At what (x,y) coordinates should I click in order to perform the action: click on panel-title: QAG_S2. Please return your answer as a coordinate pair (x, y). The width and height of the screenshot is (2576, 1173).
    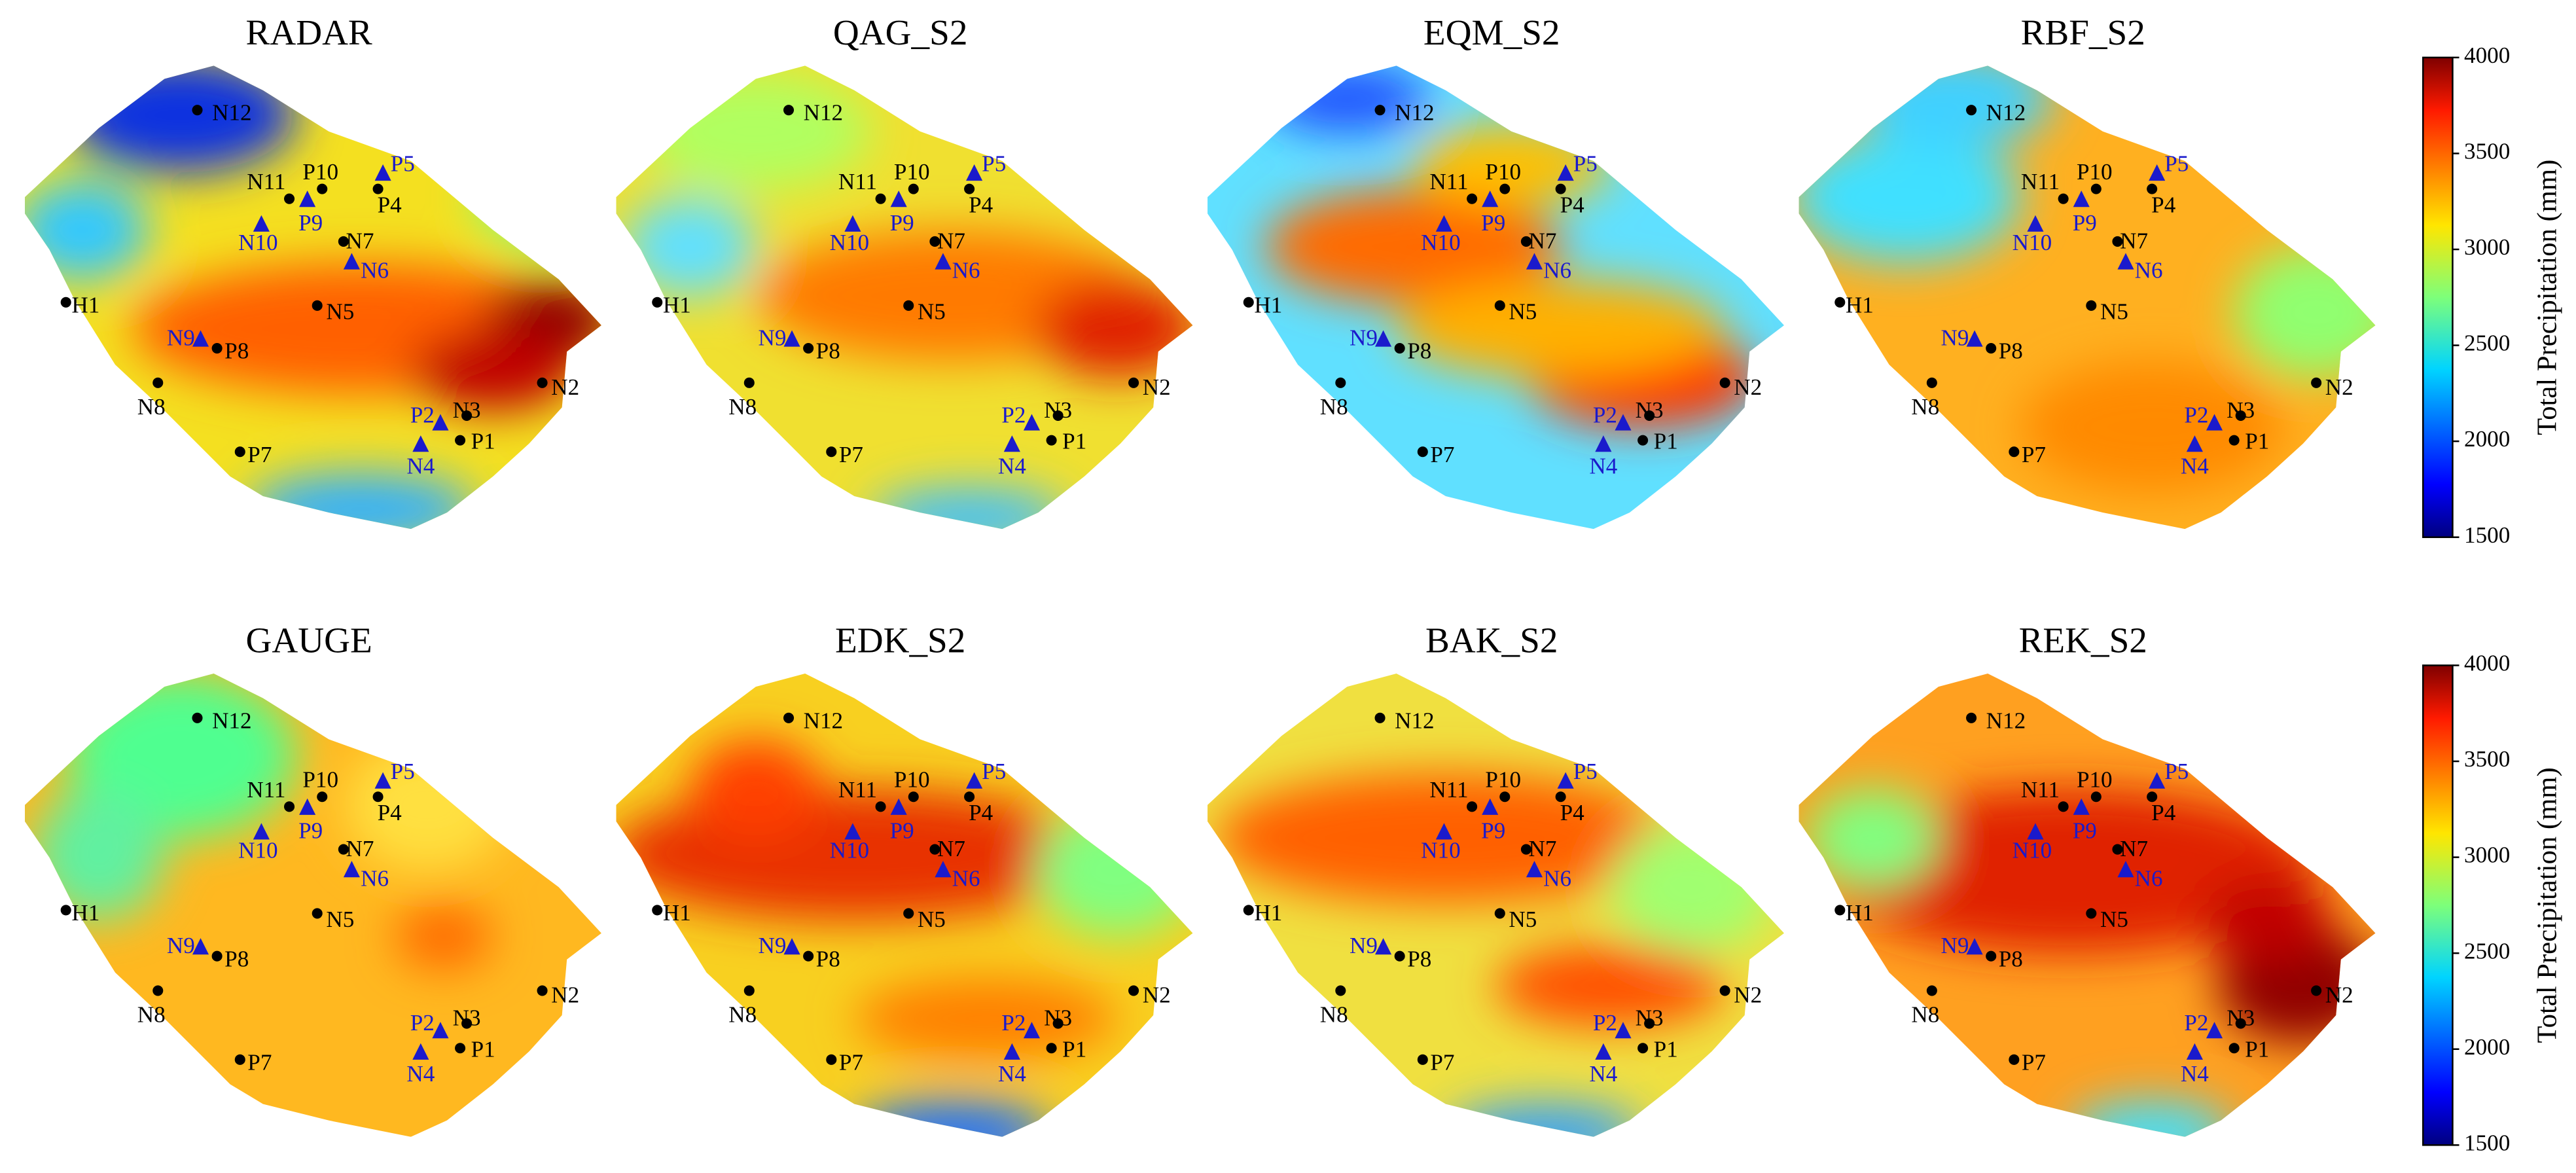
    Looking at the image, I should click on (900, 32).